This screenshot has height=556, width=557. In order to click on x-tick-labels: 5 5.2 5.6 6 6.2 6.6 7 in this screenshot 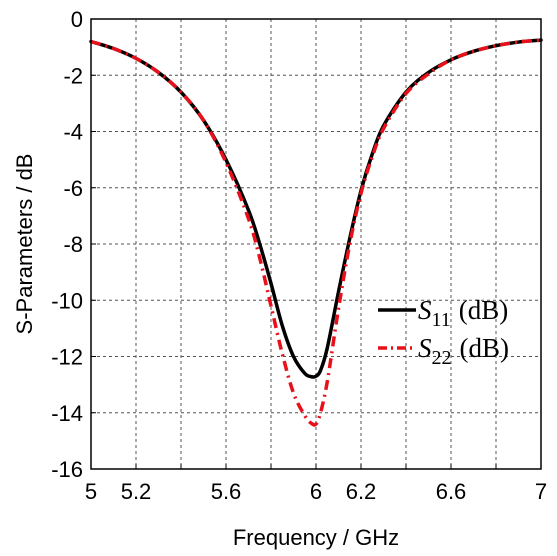, I will do `click(316, 491)`.